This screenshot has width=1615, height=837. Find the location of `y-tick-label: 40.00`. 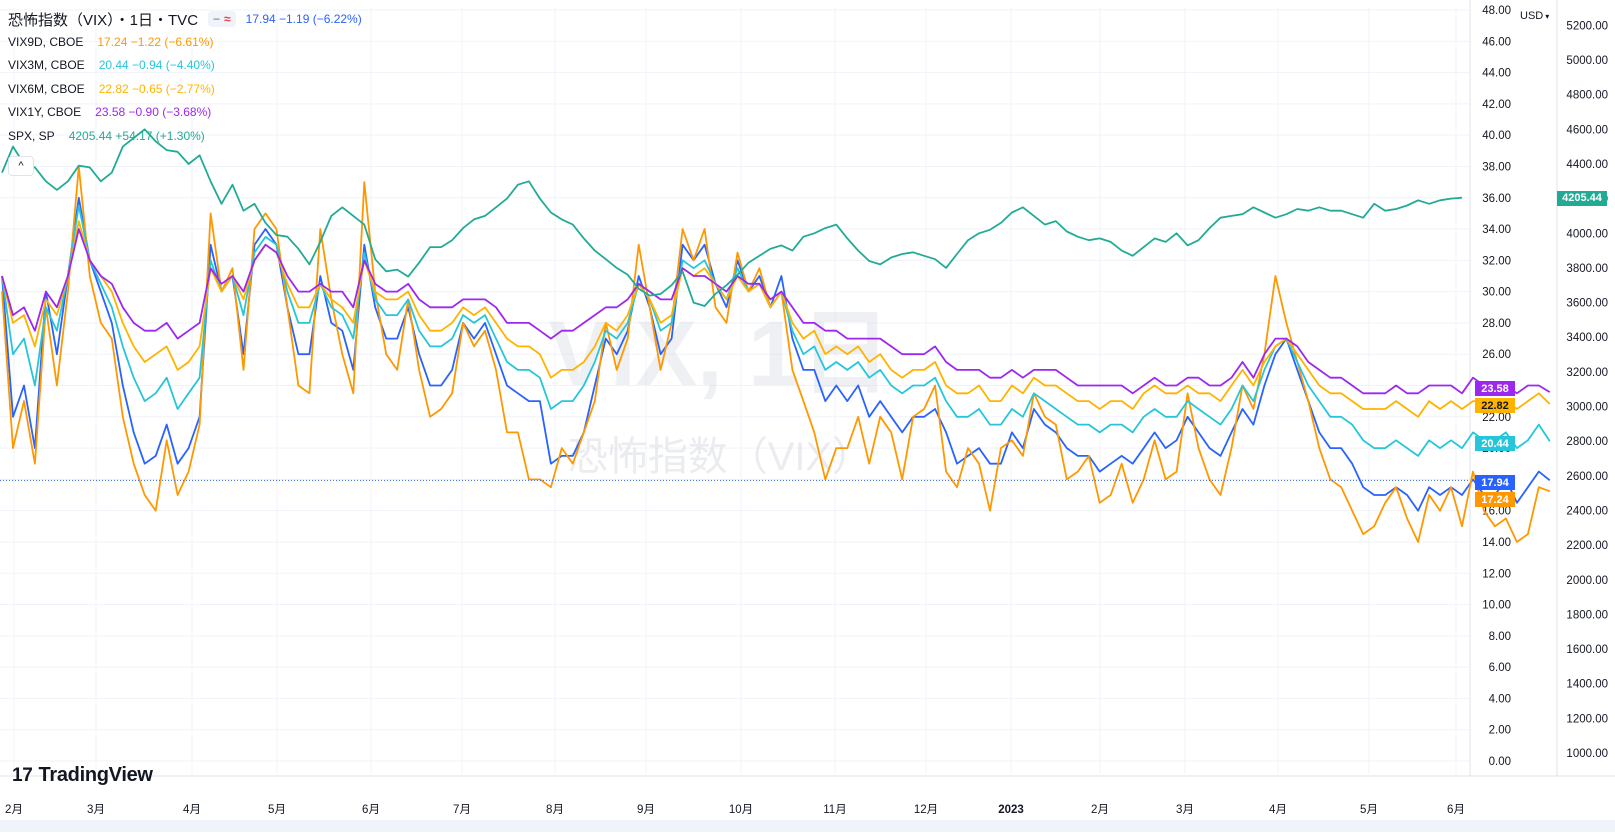

y-tick-label: 40.00 is located at coordinates (1496, 136).